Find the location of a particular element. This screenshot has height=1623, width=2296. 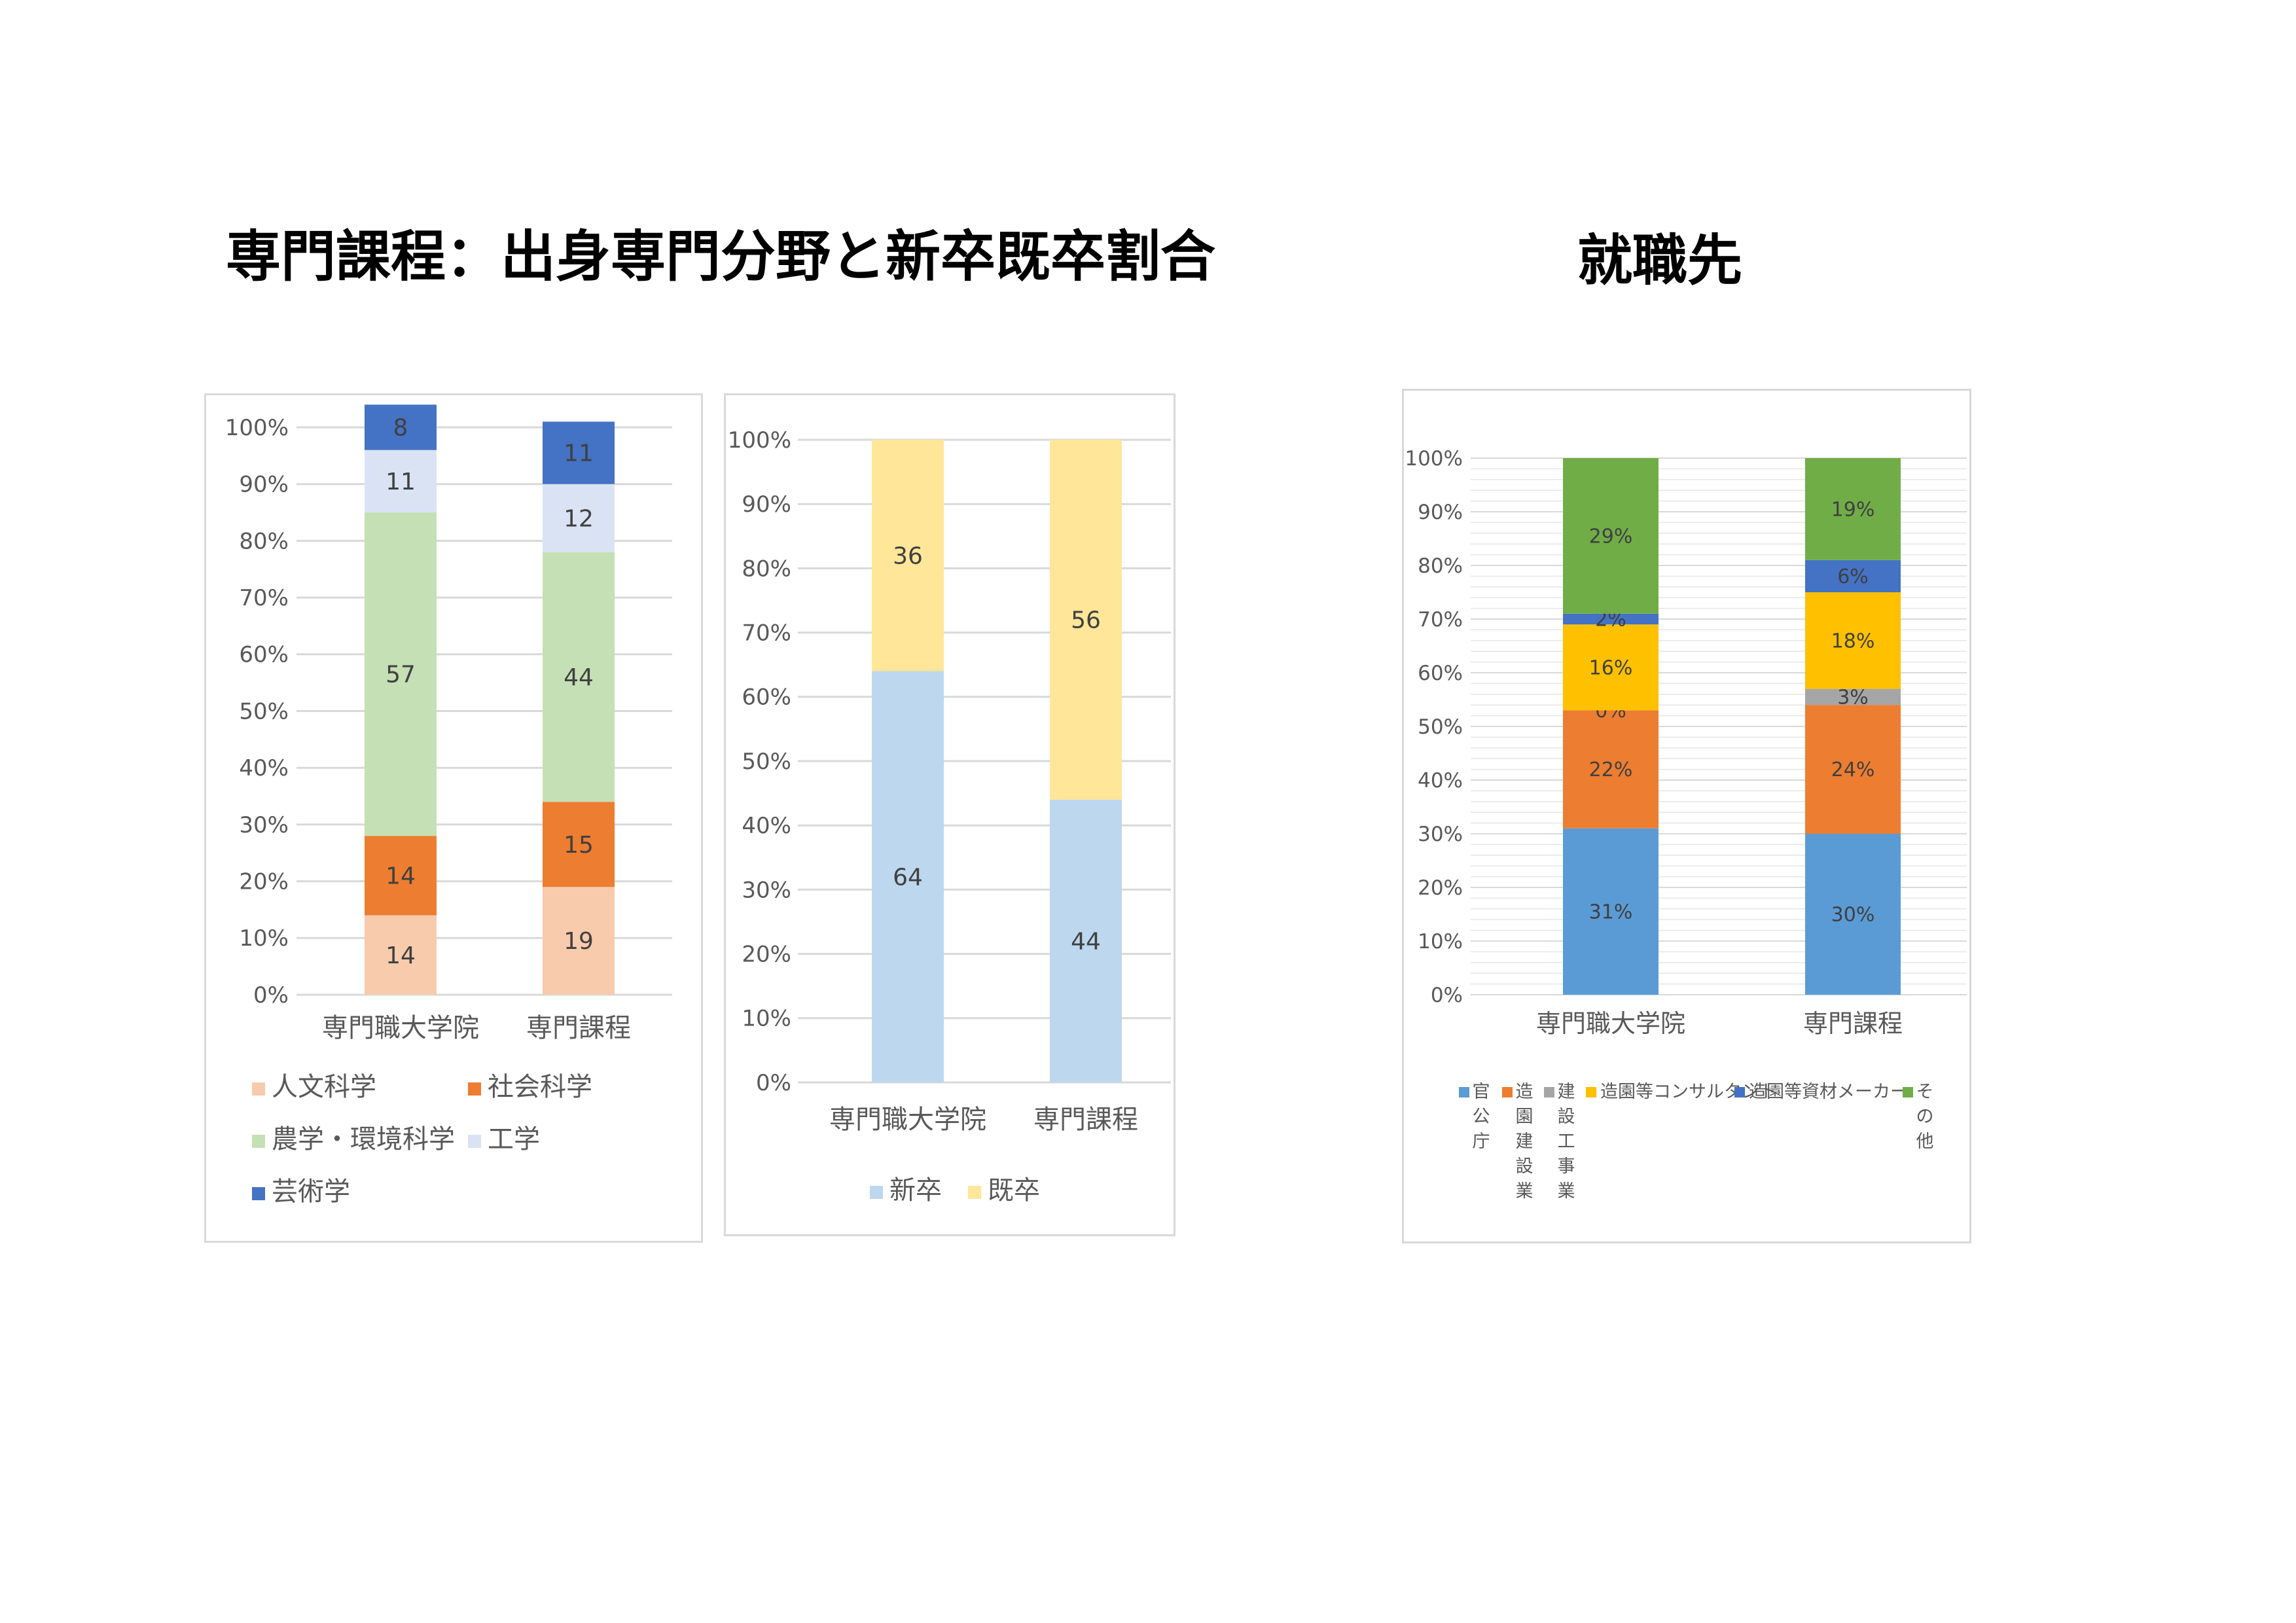

y-tick-label: 20% is located at coordinates (1440, 888).